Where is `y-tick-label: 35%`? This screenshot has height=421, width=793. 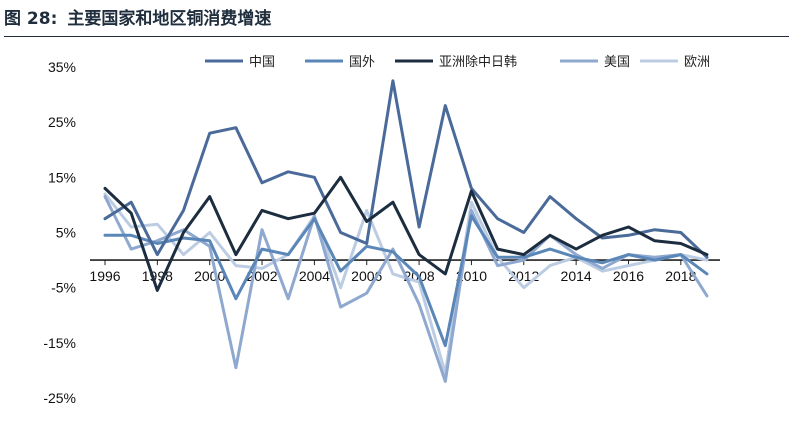 y-tick-label: 35% is located at coordinates (62, 67).